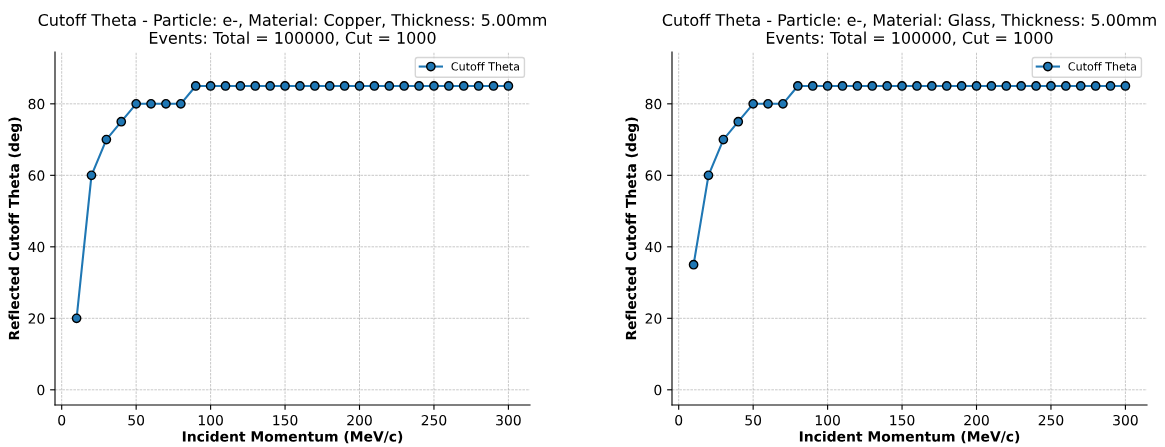  What do you see at coordinates (909, 29) in the screenshot?
I see `chart-title: Cutoff Theta - Particle: e-, Material: Glass, Thickness: 5.00mm Events: Total = 100000, Cut = 1000` at bounding box center [909, 29].